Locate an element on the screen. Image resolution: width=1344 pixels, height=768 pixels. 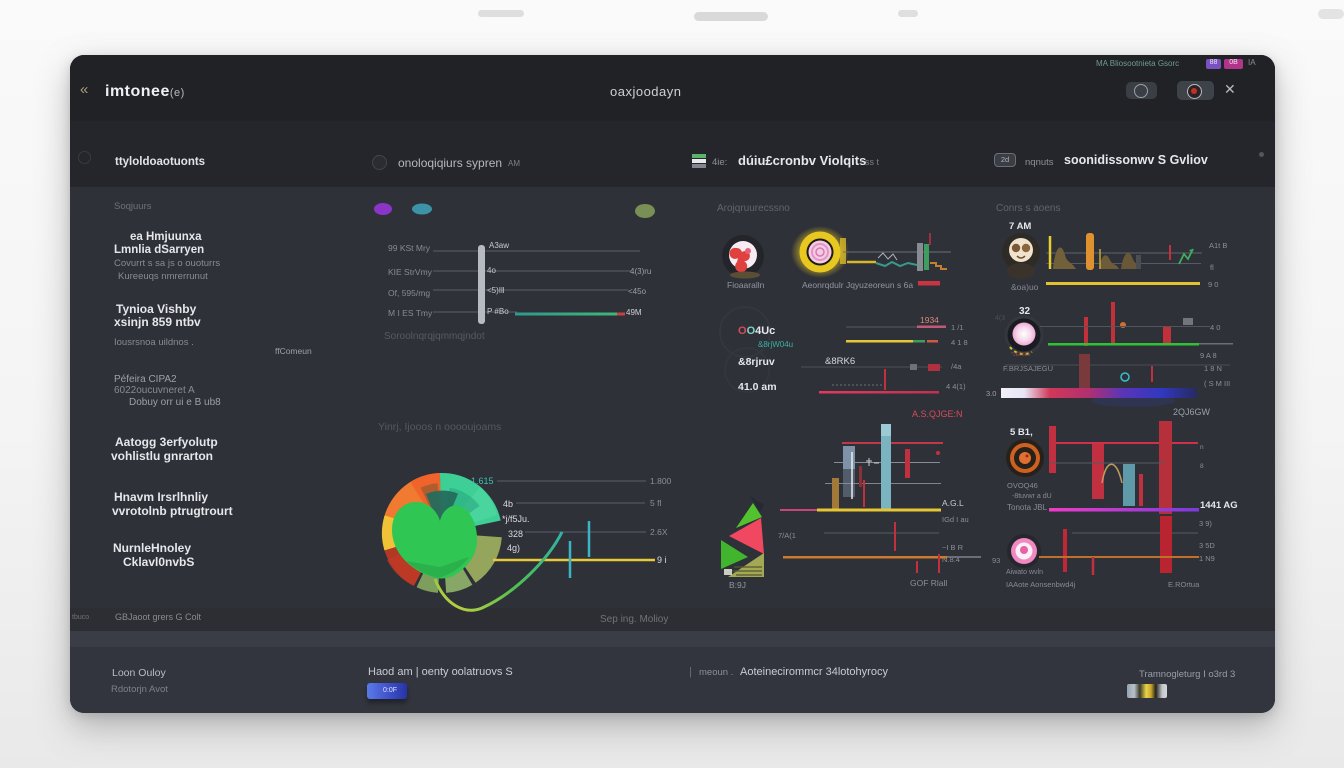
svg-text: *j/f5Ju. is located at coordinates (516, 519).